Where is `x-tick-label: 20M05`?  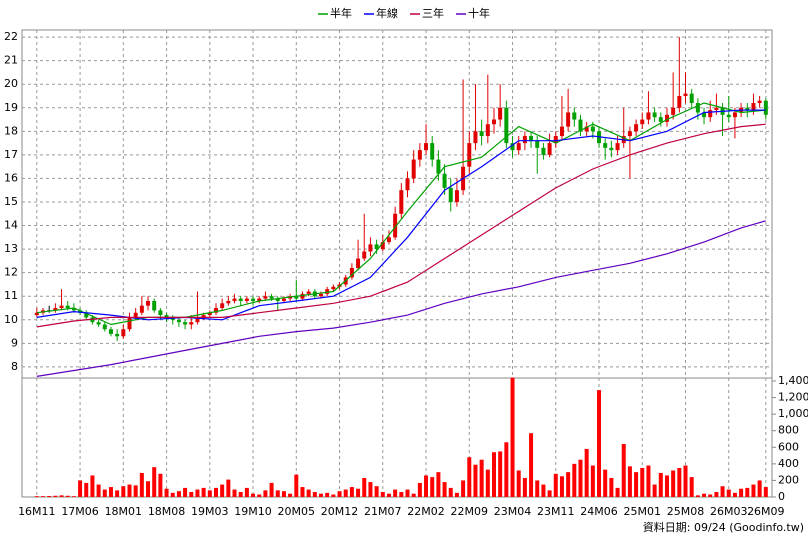 x-tick-label: 20M05 is located at coordinates (297, 511).